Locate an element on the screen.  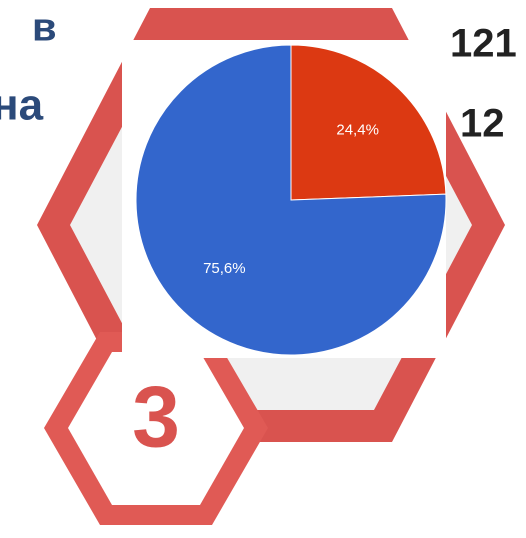
slice-label: 24,4% is located at coordinates (357, 130).